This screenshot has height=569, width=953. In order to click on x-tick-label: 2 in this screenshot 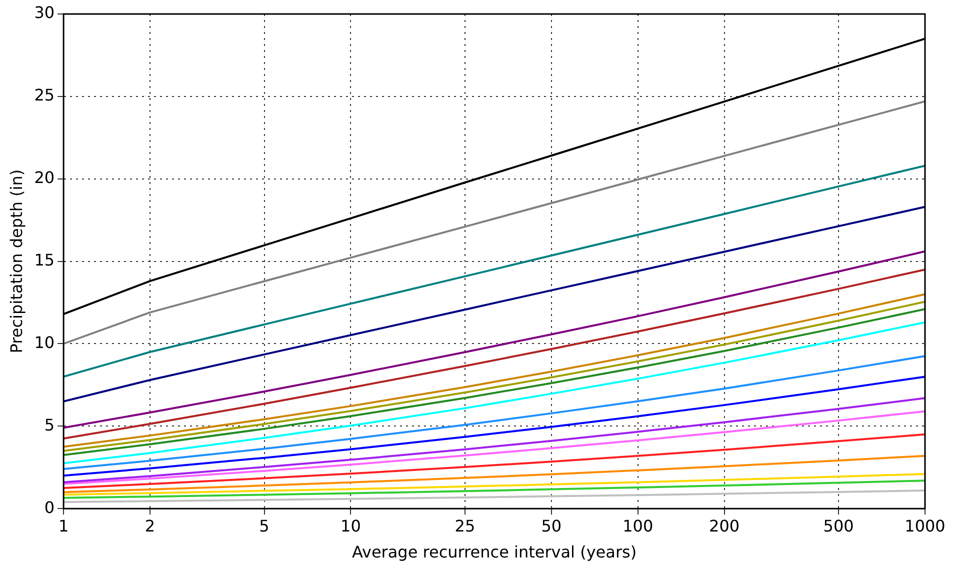, I will do `click(150, 526)`.